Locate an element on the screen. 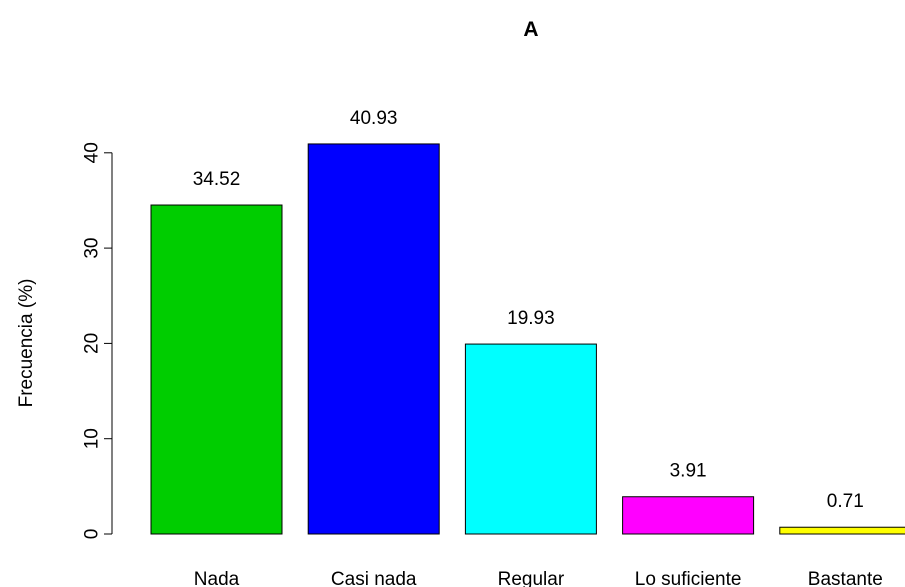 The width and height of the screenshot is (905, 587). y-tick-label: 40 is located at coordinates (92, 152).